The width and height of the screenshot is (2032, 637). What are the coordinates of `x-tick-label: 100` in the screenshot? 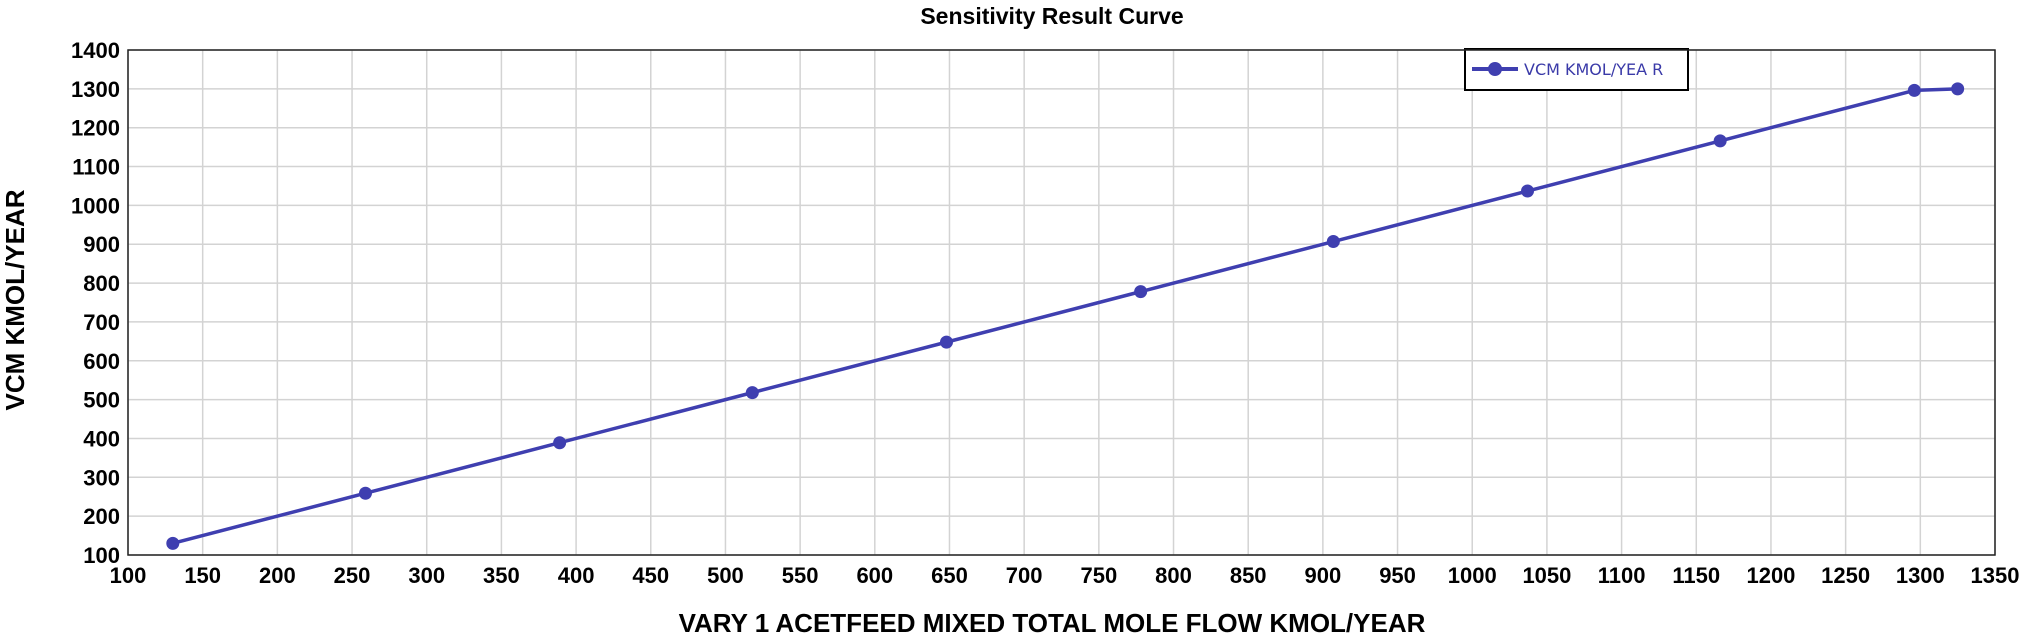 It's located at (128, 575).